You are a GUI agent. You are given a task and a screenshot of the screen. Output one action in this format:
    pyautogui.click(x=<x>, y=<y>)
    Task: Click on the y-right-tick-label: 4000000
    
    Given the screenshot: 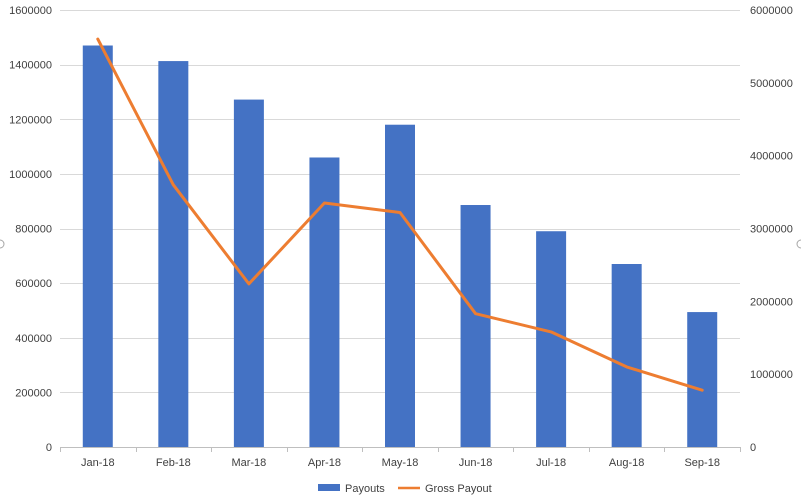 What is the action you would take?
    pyautogui.click(x=771, y=157)
    